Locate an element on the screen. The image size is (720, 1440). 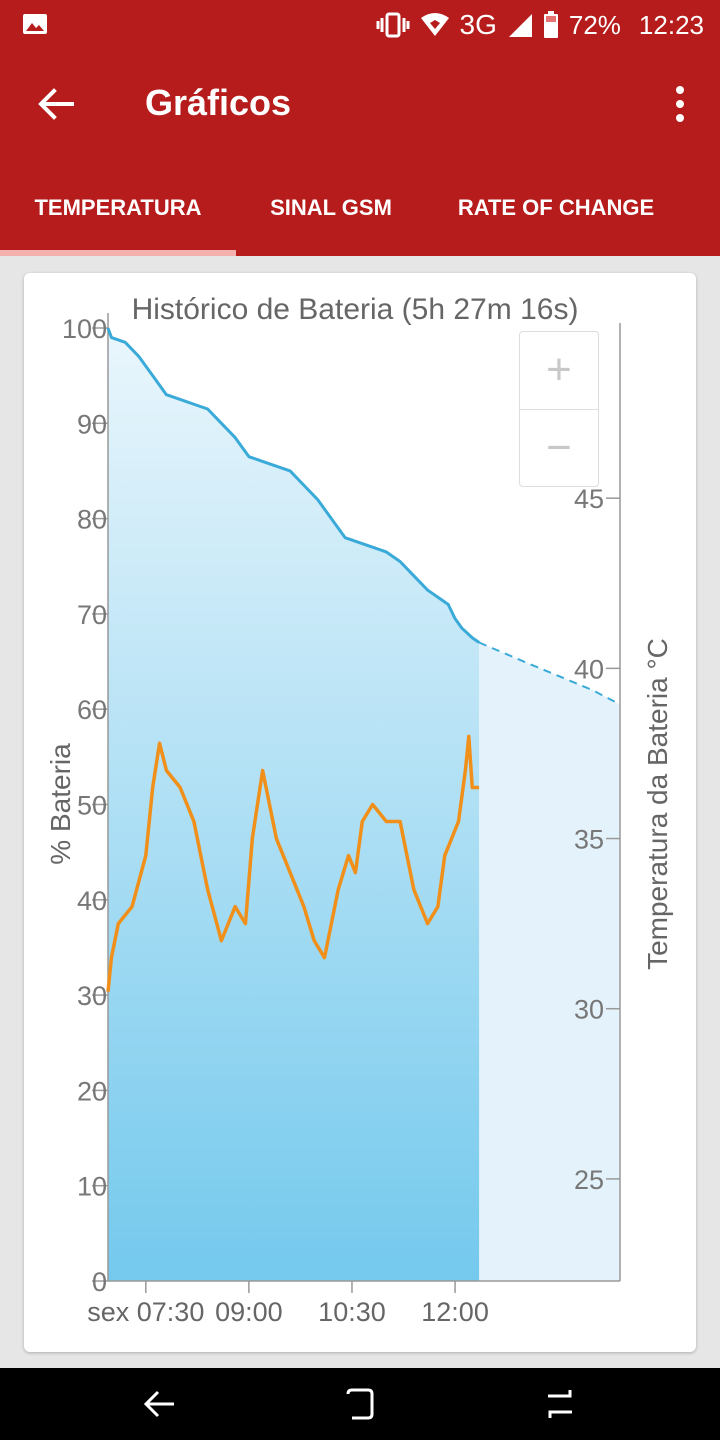
x-tick-label: 09:00 is located at coordinates (249, 1312).